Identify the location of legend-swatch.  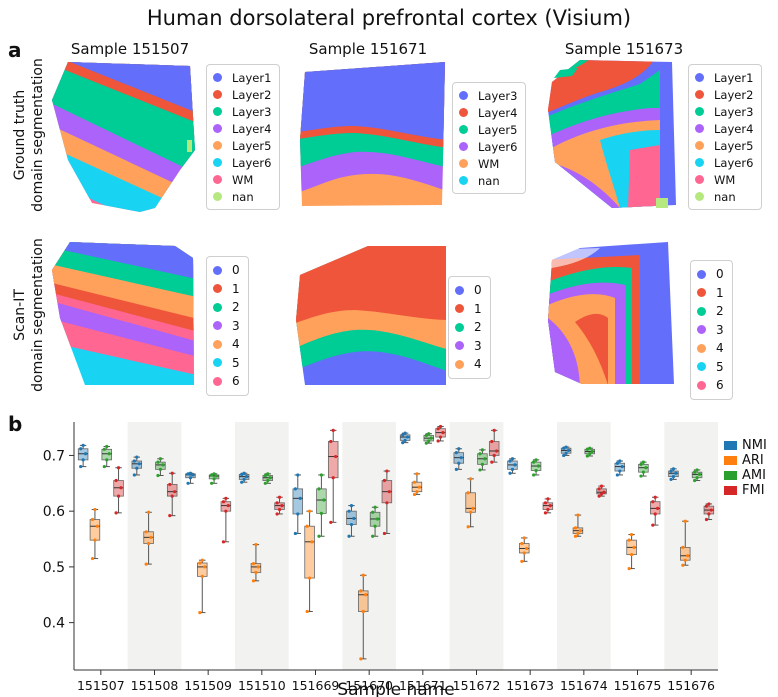
(730, 490).